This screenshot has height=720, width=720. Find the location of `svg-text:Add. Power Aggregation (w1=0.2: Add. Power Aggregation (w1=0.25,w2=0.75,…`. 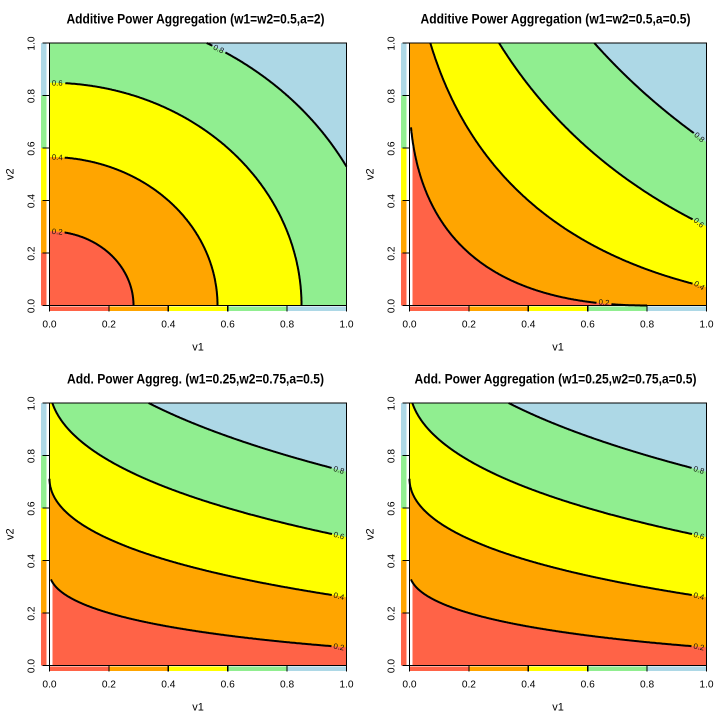

svg-text:Add. Power Aggregation (w1=0.2: Add. Power Aggregation (w1=0.25,w2=0.75,… is located at coordinates (556, 379).